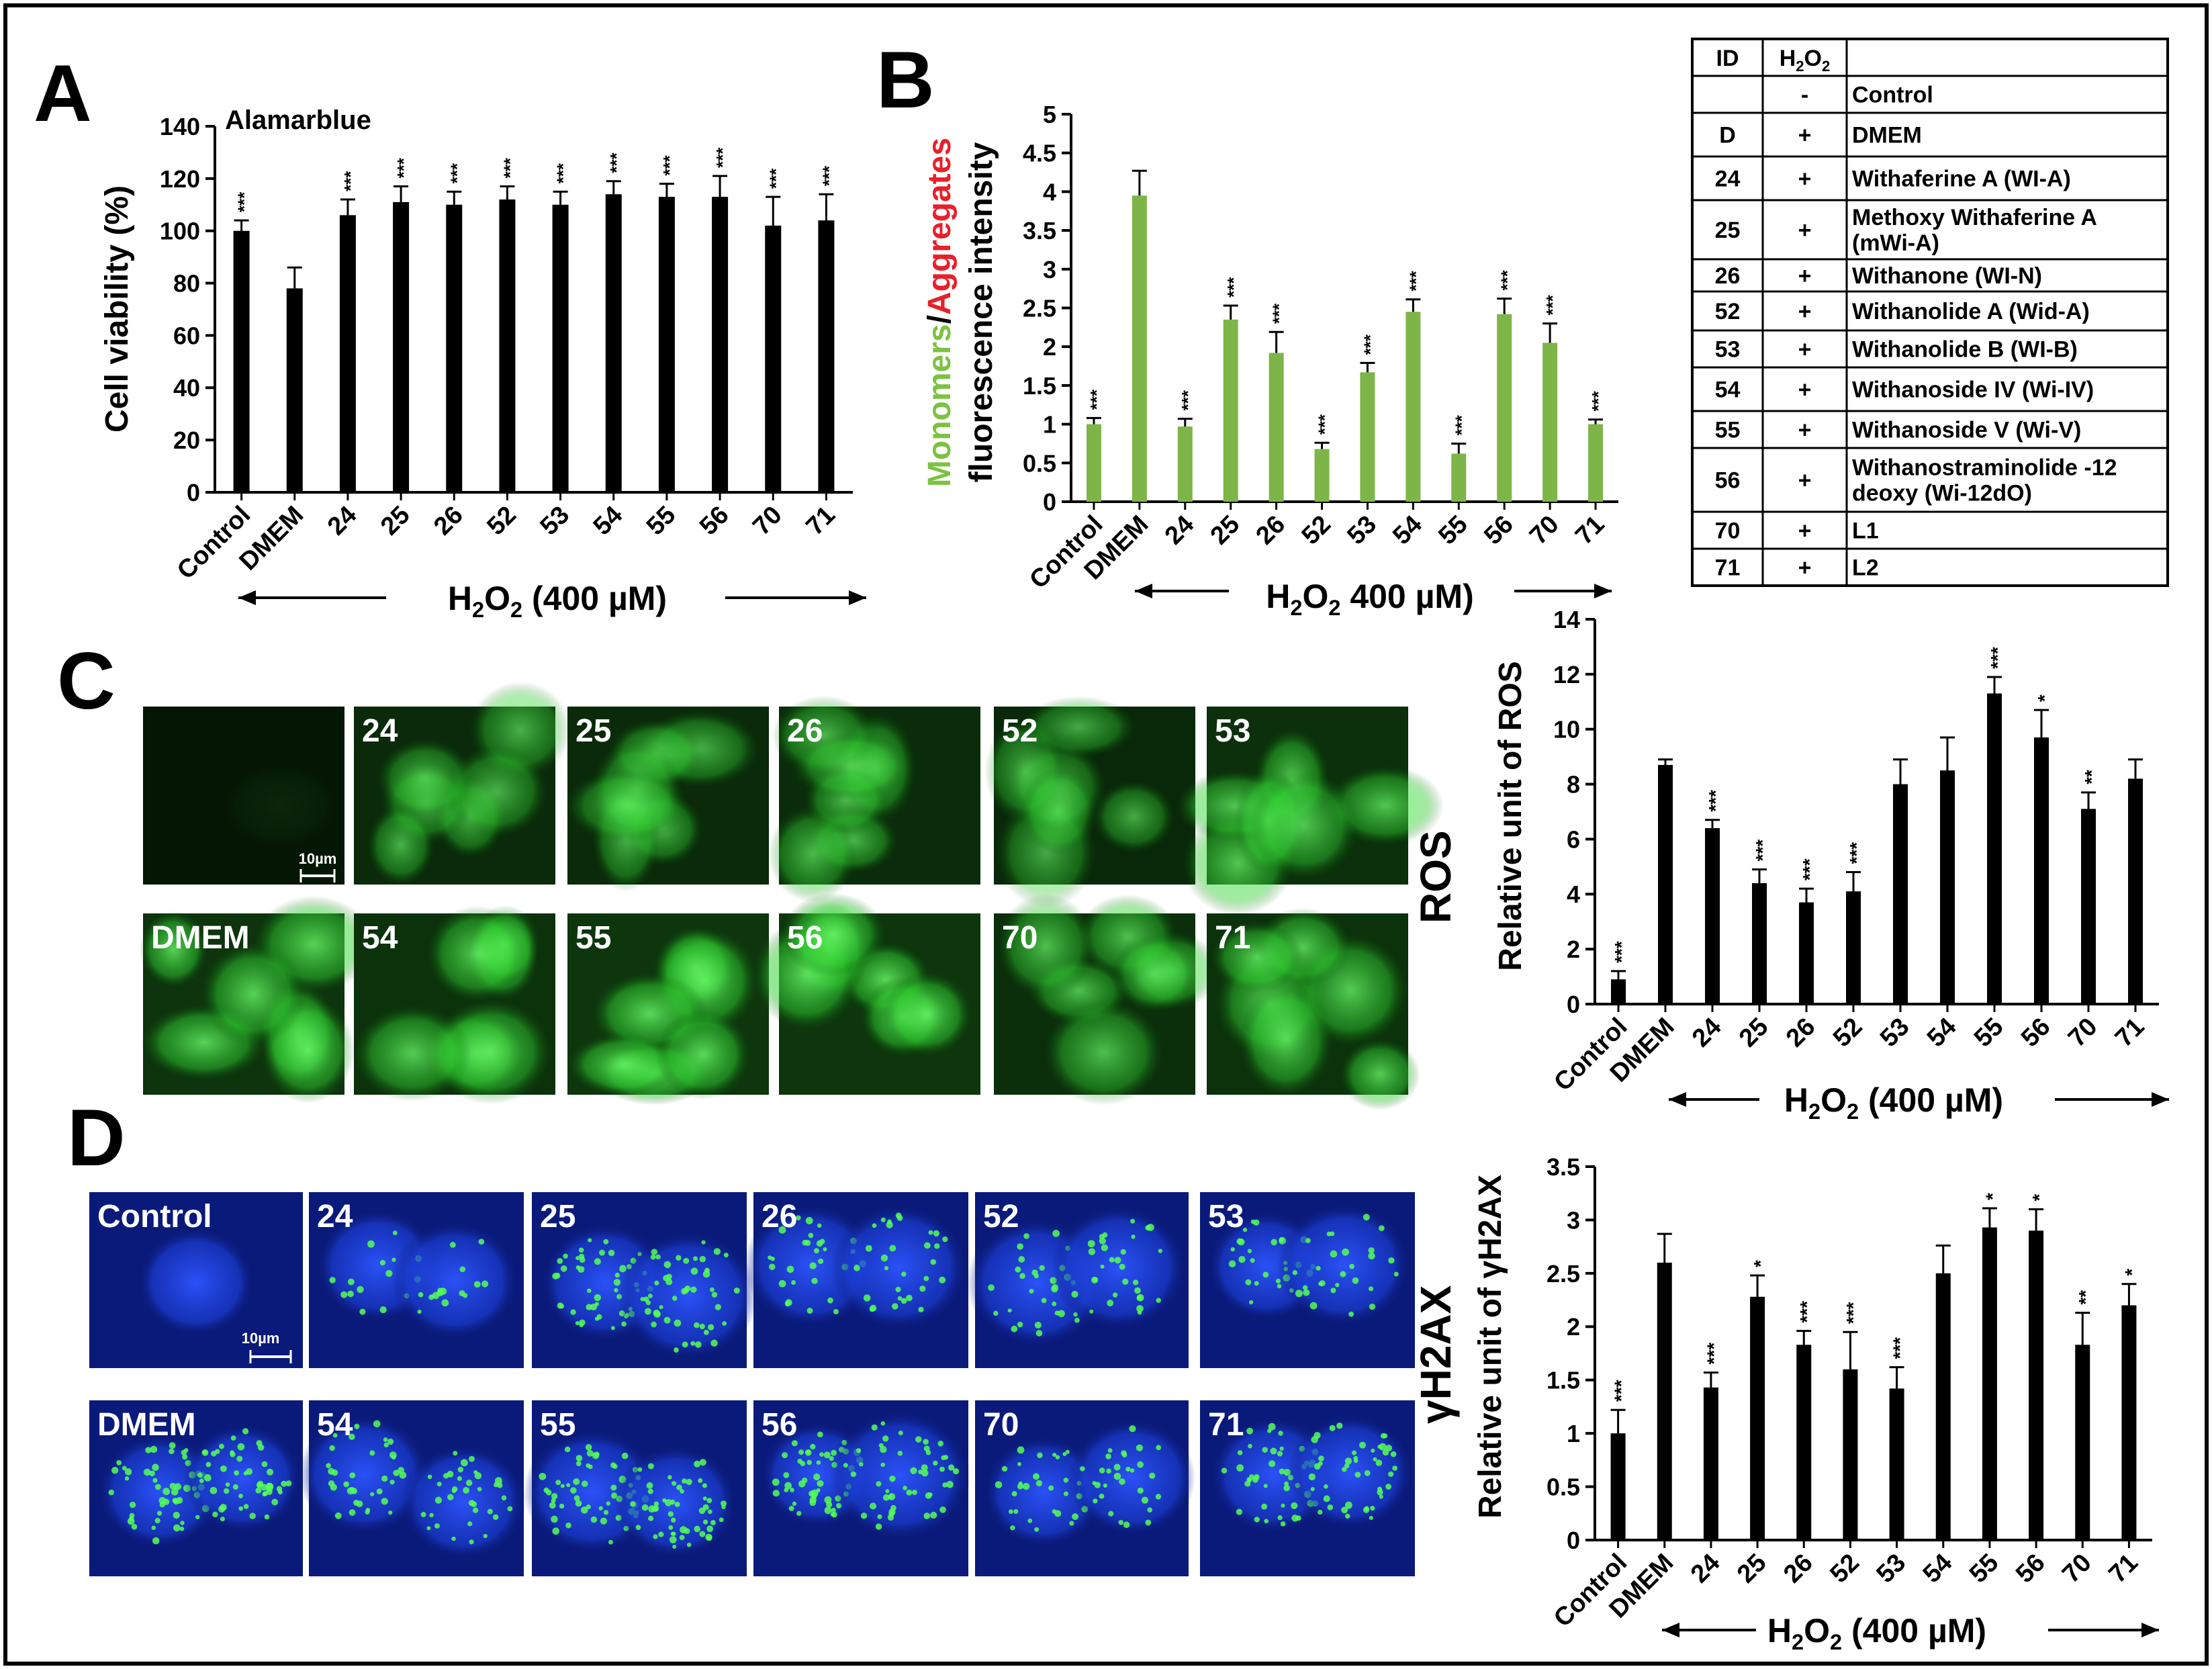 Image resolution: width=2212 pixels, height=1669 pixels. I want to click on y-tick-label: 0.5, so click(1563, 1488).